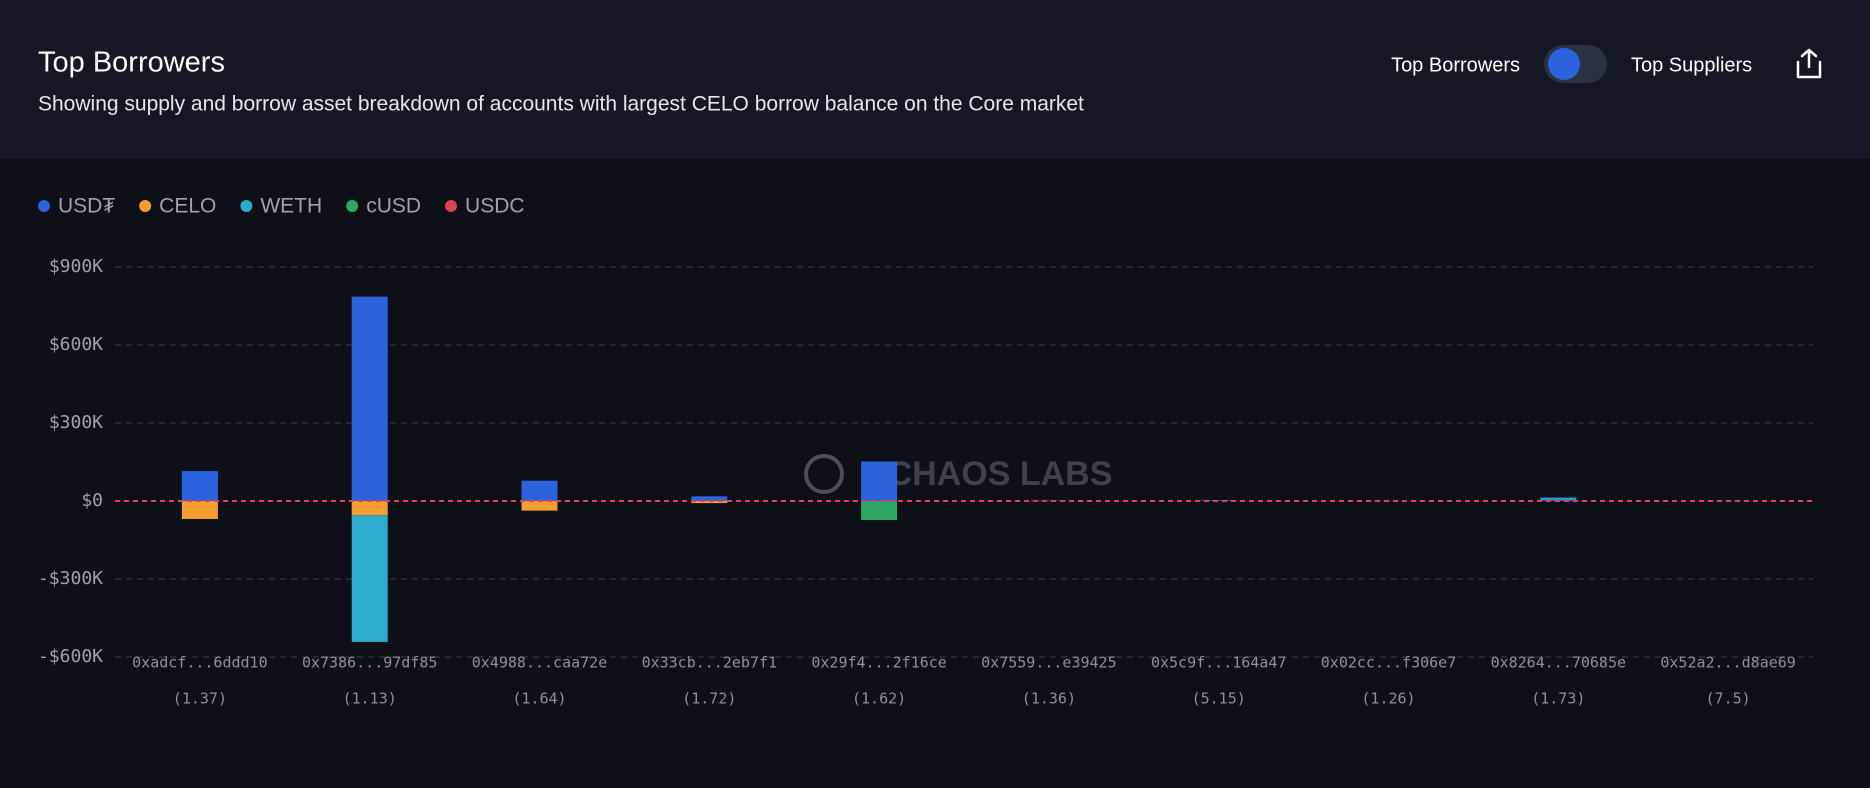  Describe the element at coordinates (76, 422) in the screenshot. I see `y-tick-label: $300K` at that location.